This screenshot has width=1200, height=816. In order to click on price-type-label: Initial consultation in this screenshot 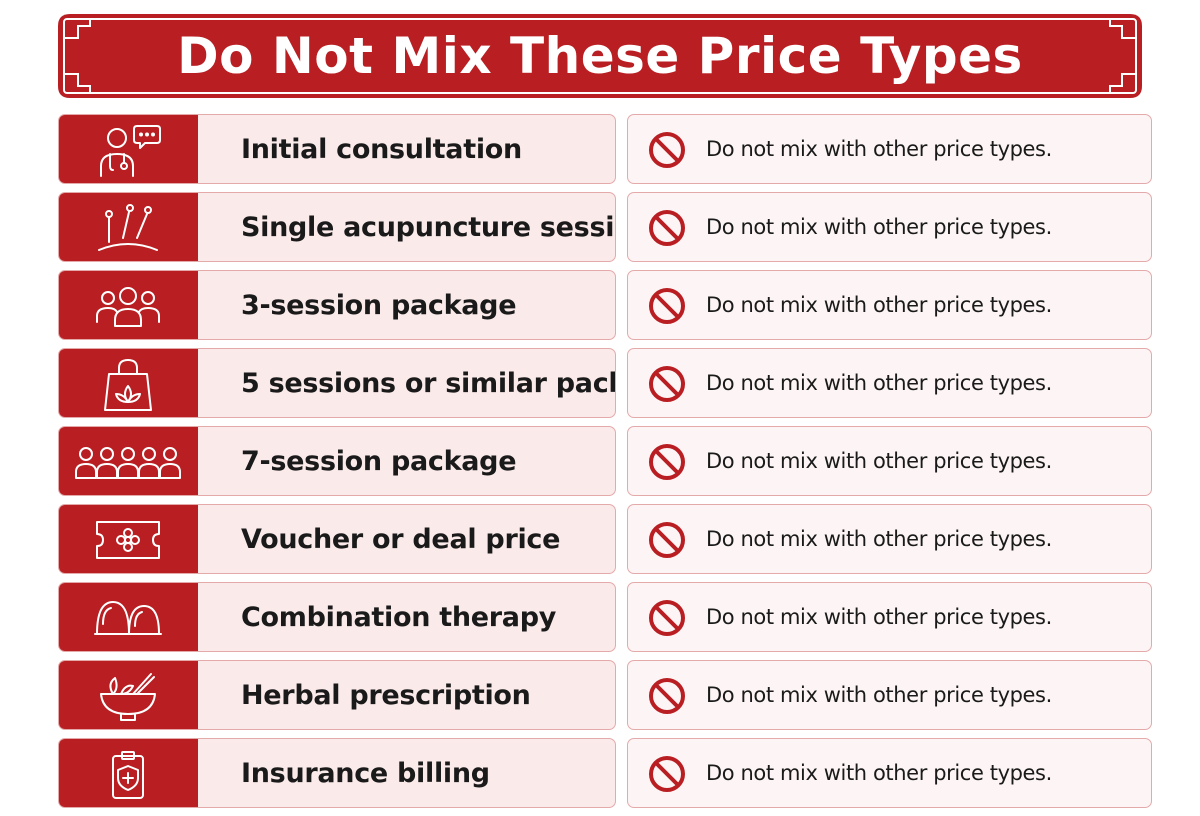, I will do `click(381, 149)`.